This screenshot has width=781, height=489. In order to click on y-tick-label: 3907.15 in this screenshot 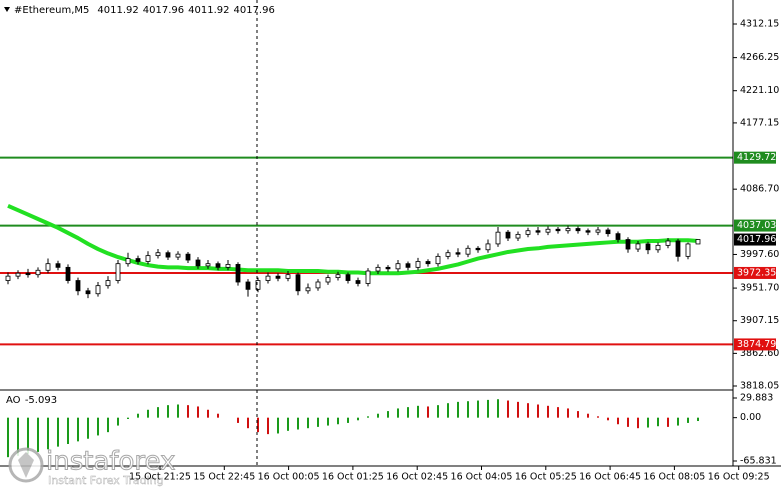, I will do `click(759, 320)`.